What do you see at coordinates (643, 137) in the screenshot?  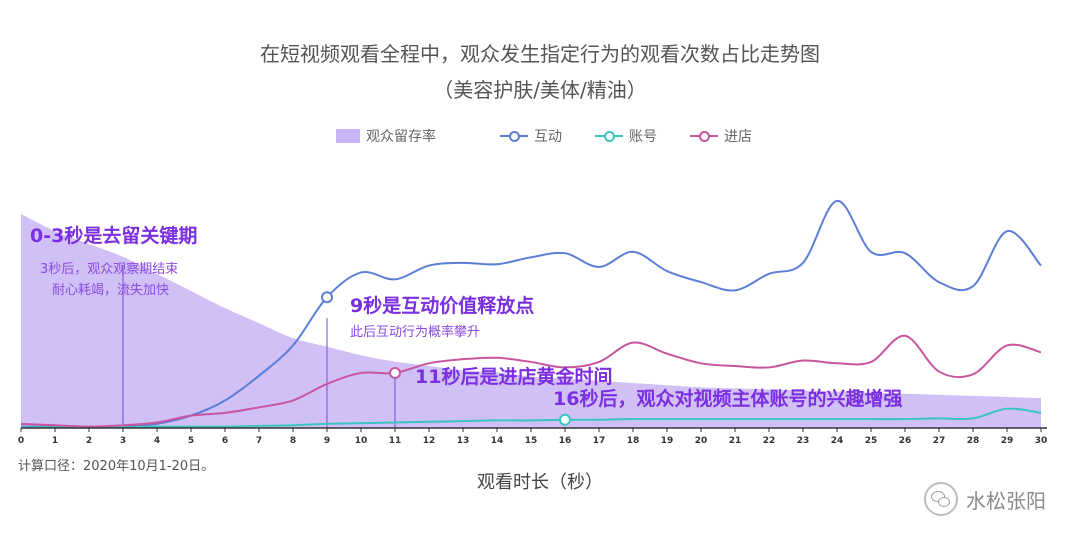 I see `legend-label-account: 账号` at bounding box center [643, 137].